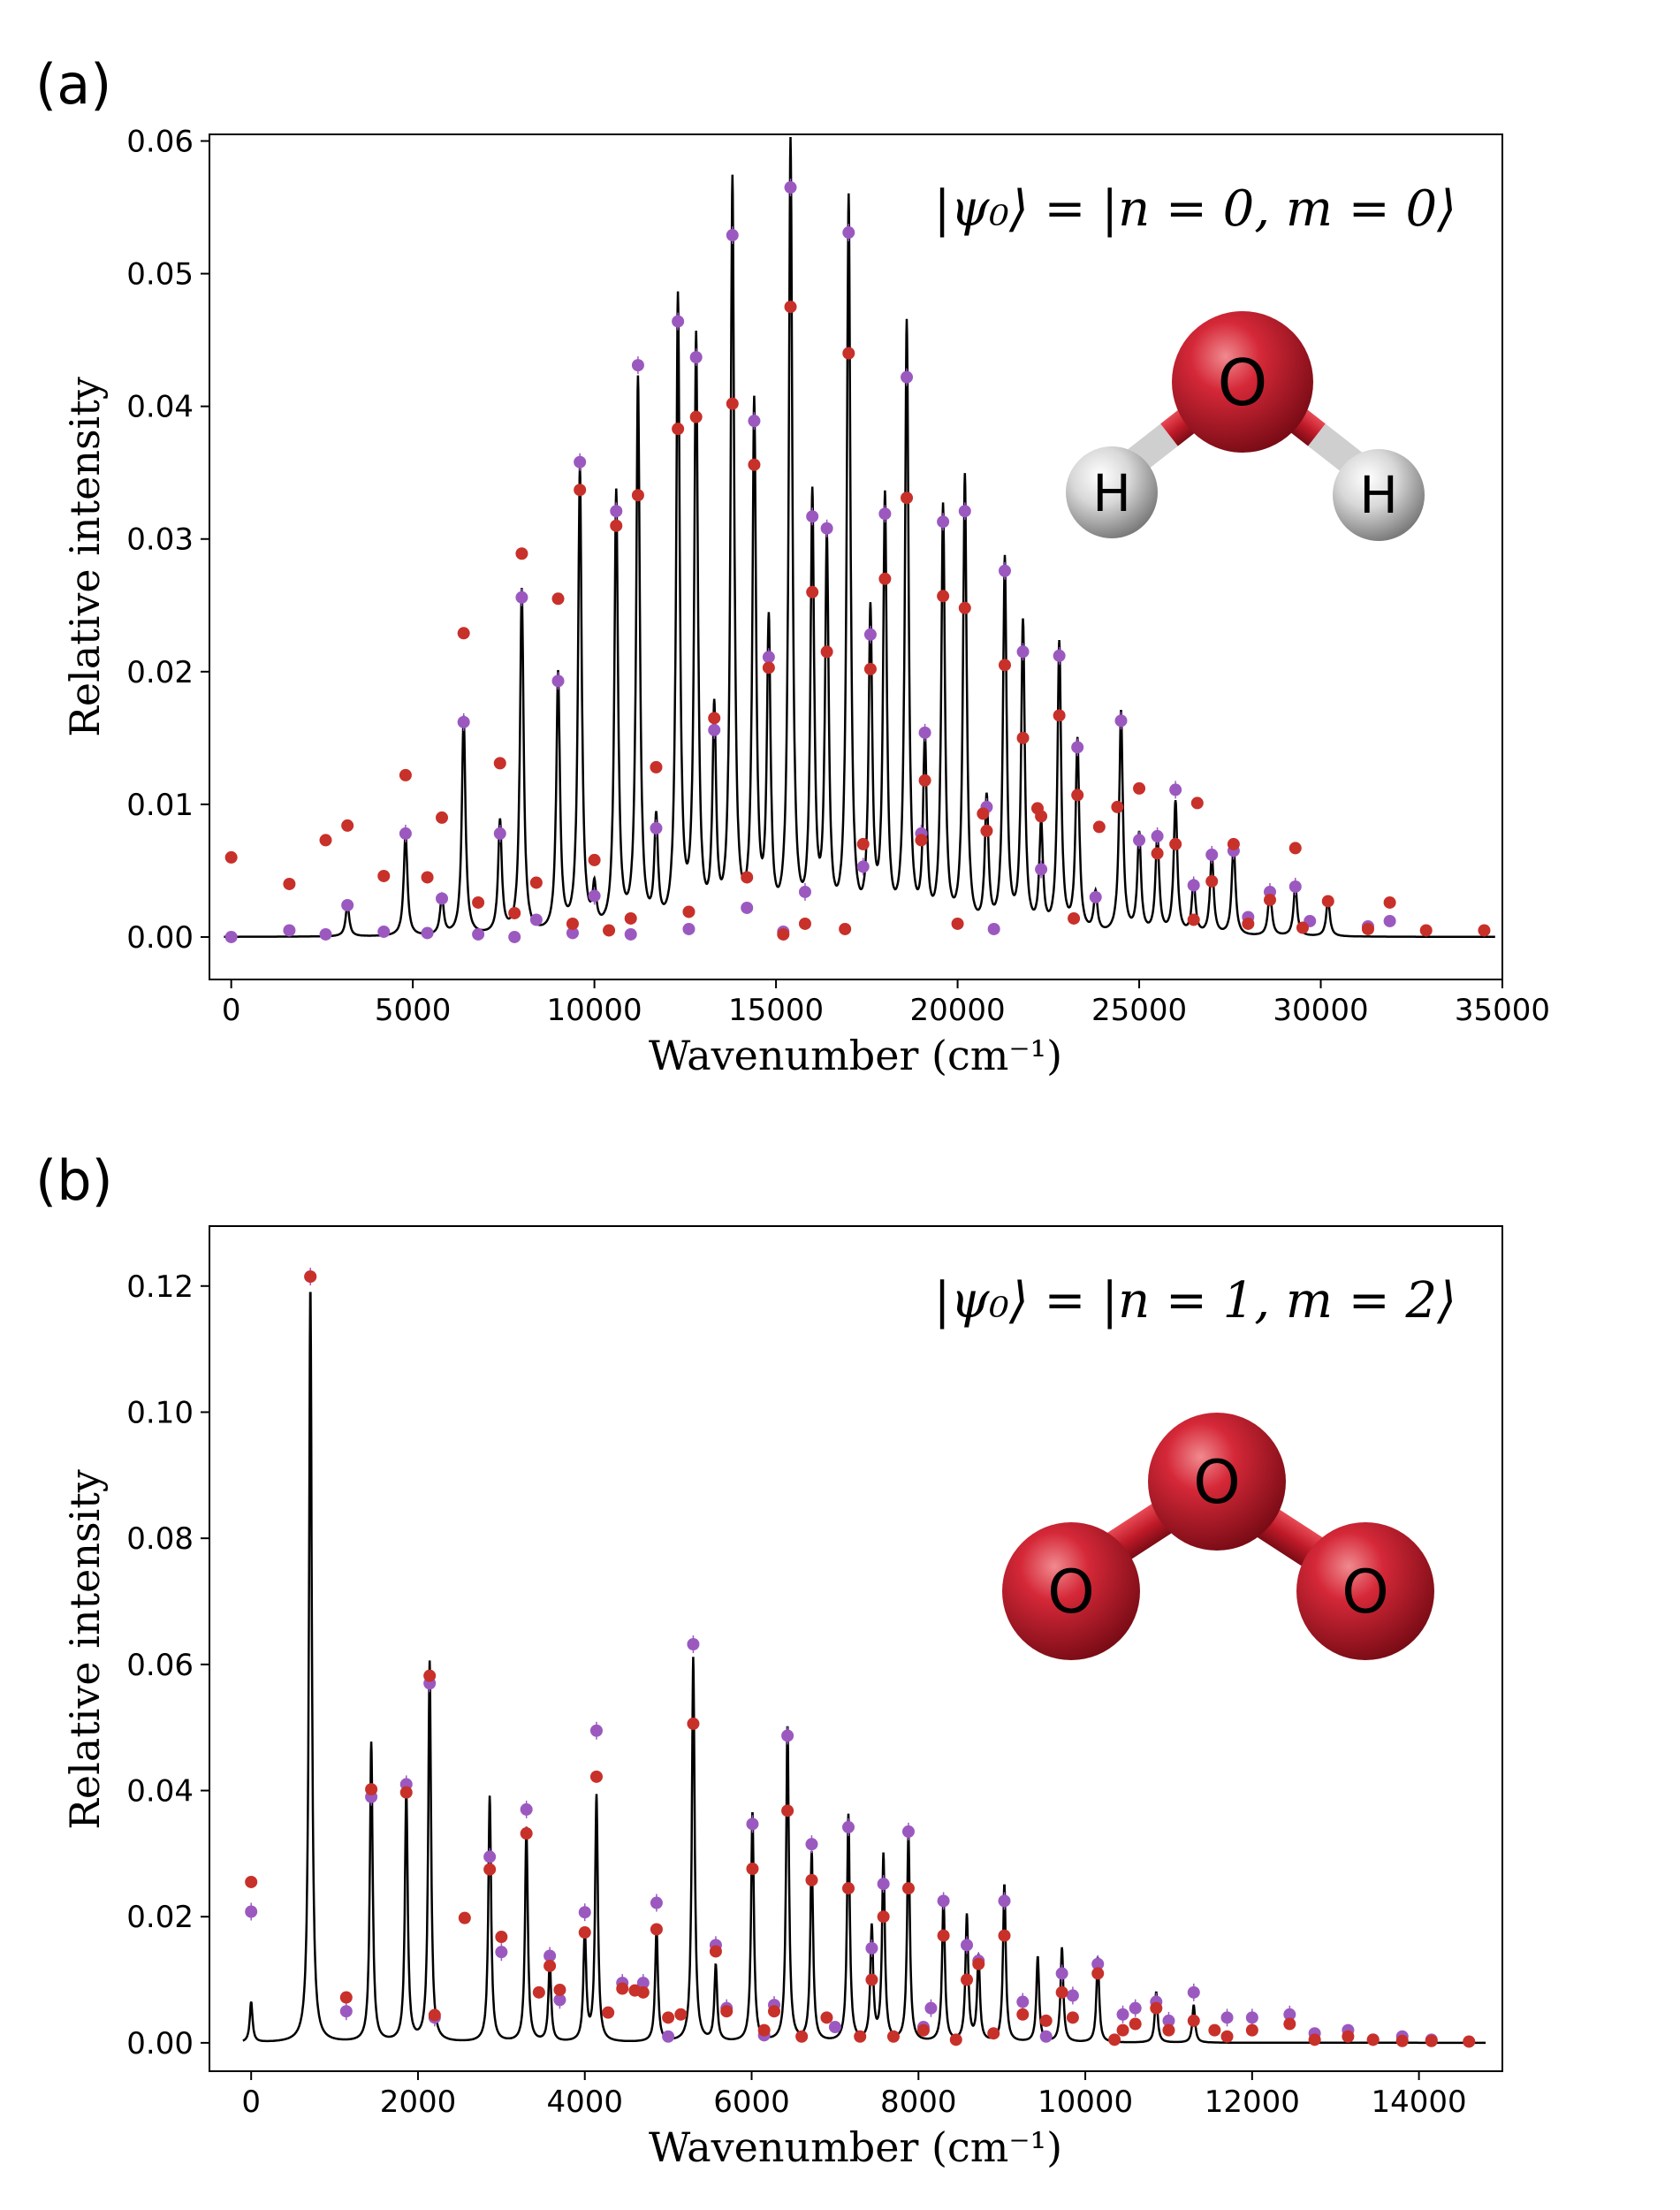 This screenshot has width=1680, height=2210. I want to click on panel-a-label: (a), so click(73, 84).